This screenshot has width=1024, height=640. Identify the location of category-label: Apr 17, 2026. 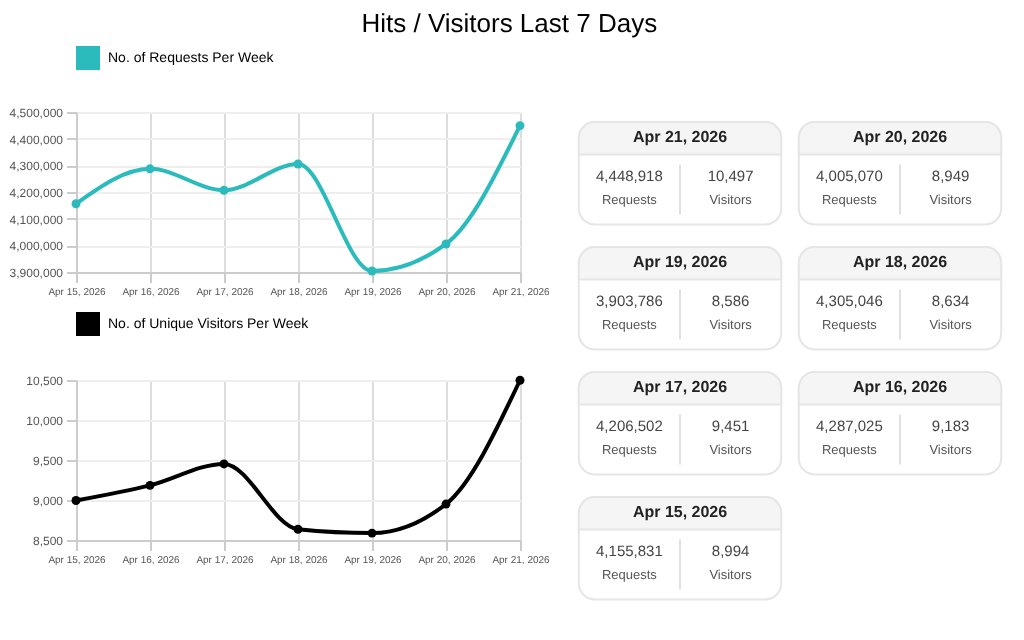
(680, 387).